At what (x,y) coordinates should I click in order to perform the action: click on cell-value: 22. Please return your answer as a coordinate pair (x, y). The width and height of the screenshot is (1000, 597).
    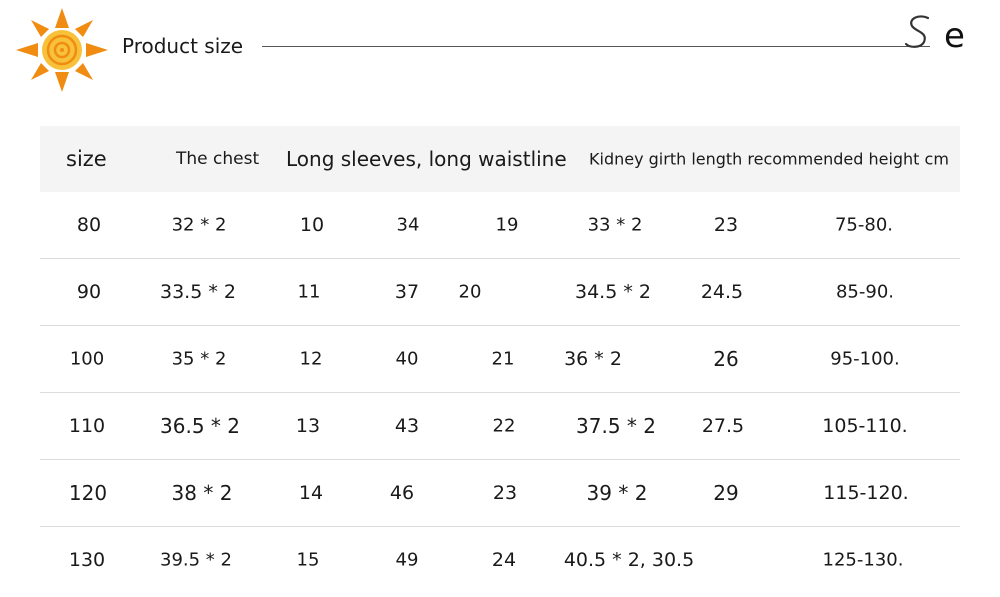
    Looking at the image, I should click on (504, 426).